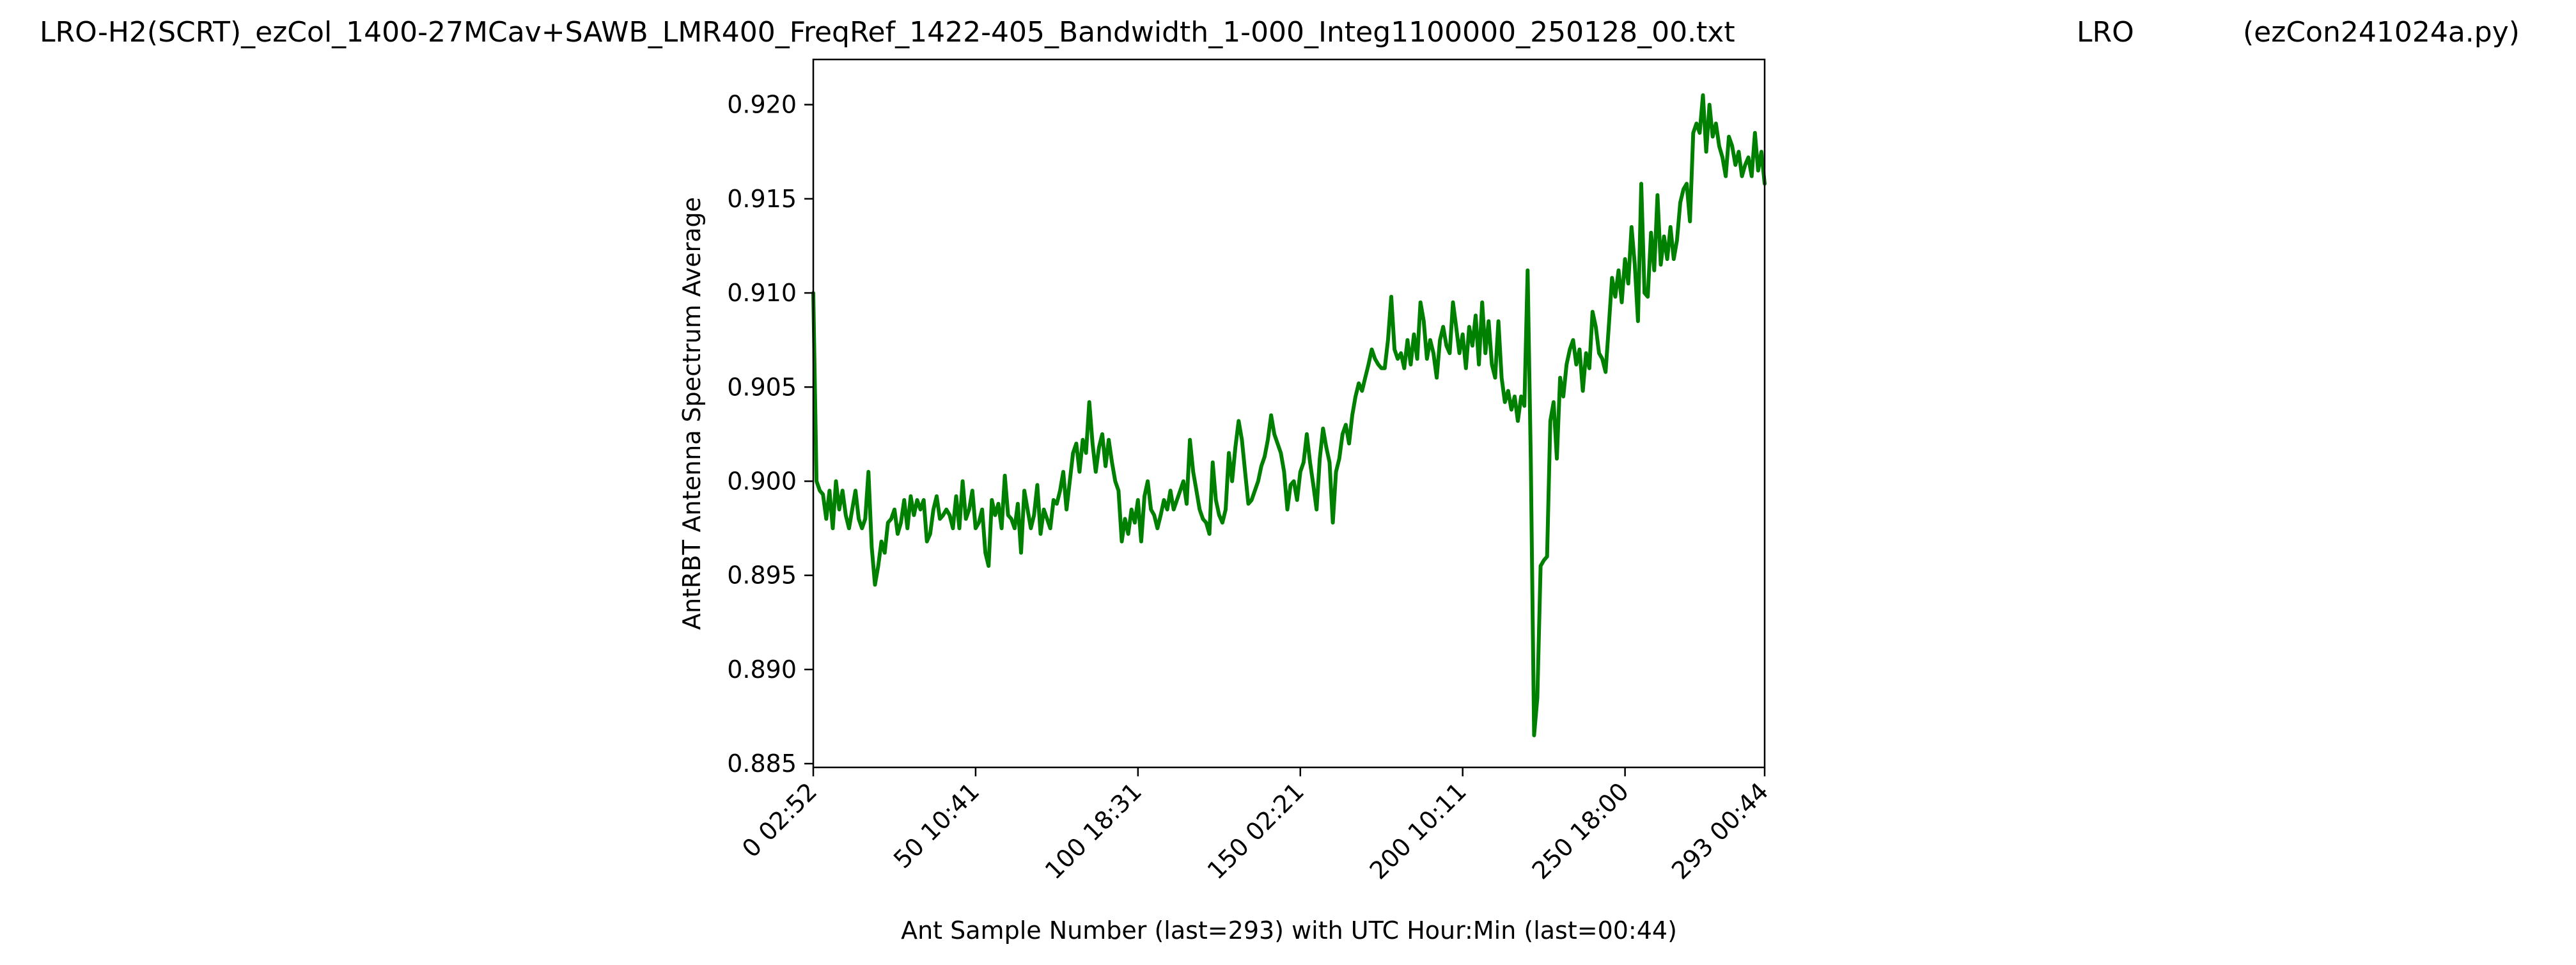 This screenshot has height=965, width=2576. I want to click on y-tick-label: 0.915, so click(762, 199).